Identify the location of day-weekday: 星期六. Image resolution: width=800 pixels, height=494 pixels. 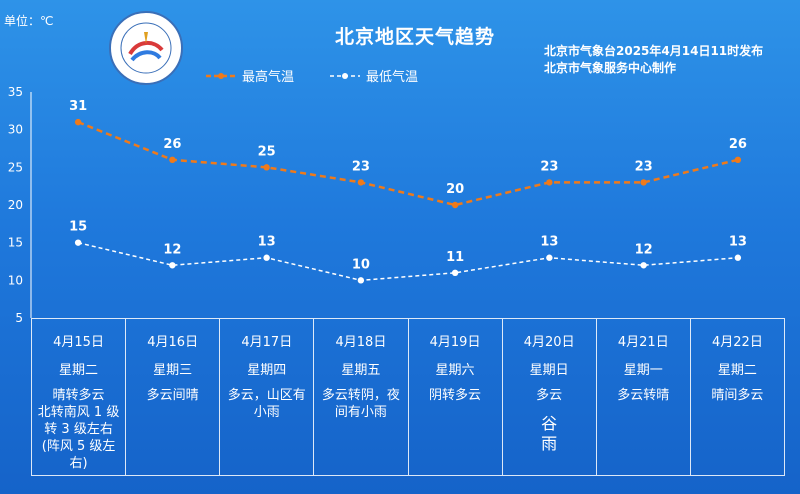
(455, 370).